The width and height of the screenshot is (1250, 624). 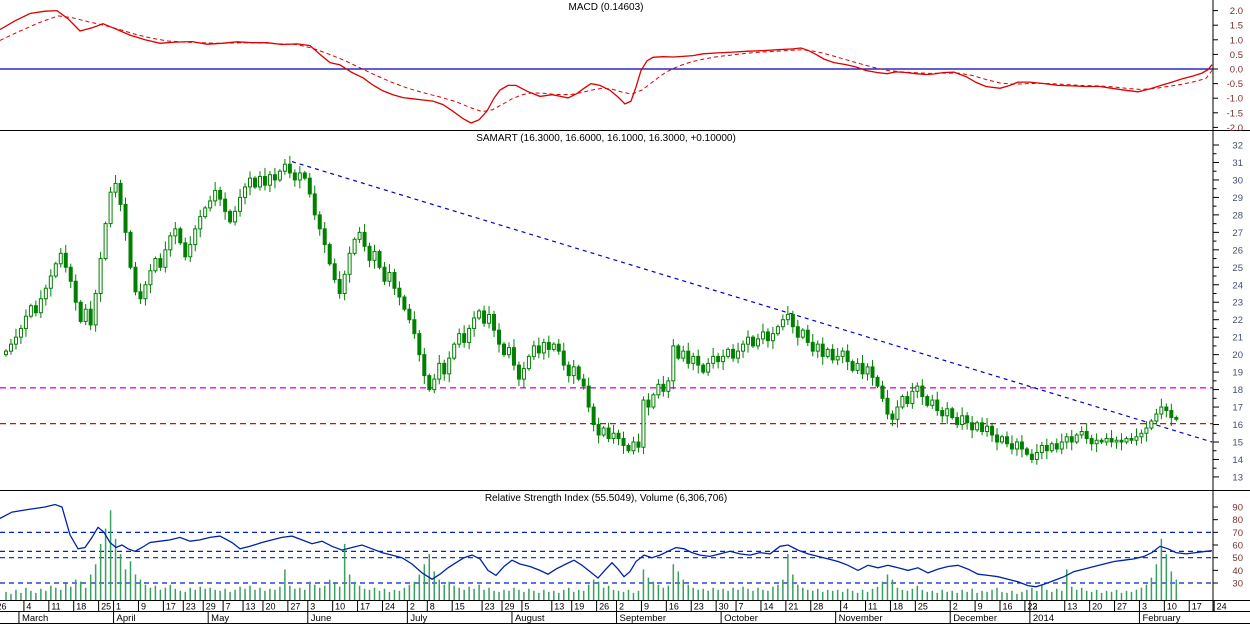 I want to click on svg-text: 8, so click(x=432, y=607).